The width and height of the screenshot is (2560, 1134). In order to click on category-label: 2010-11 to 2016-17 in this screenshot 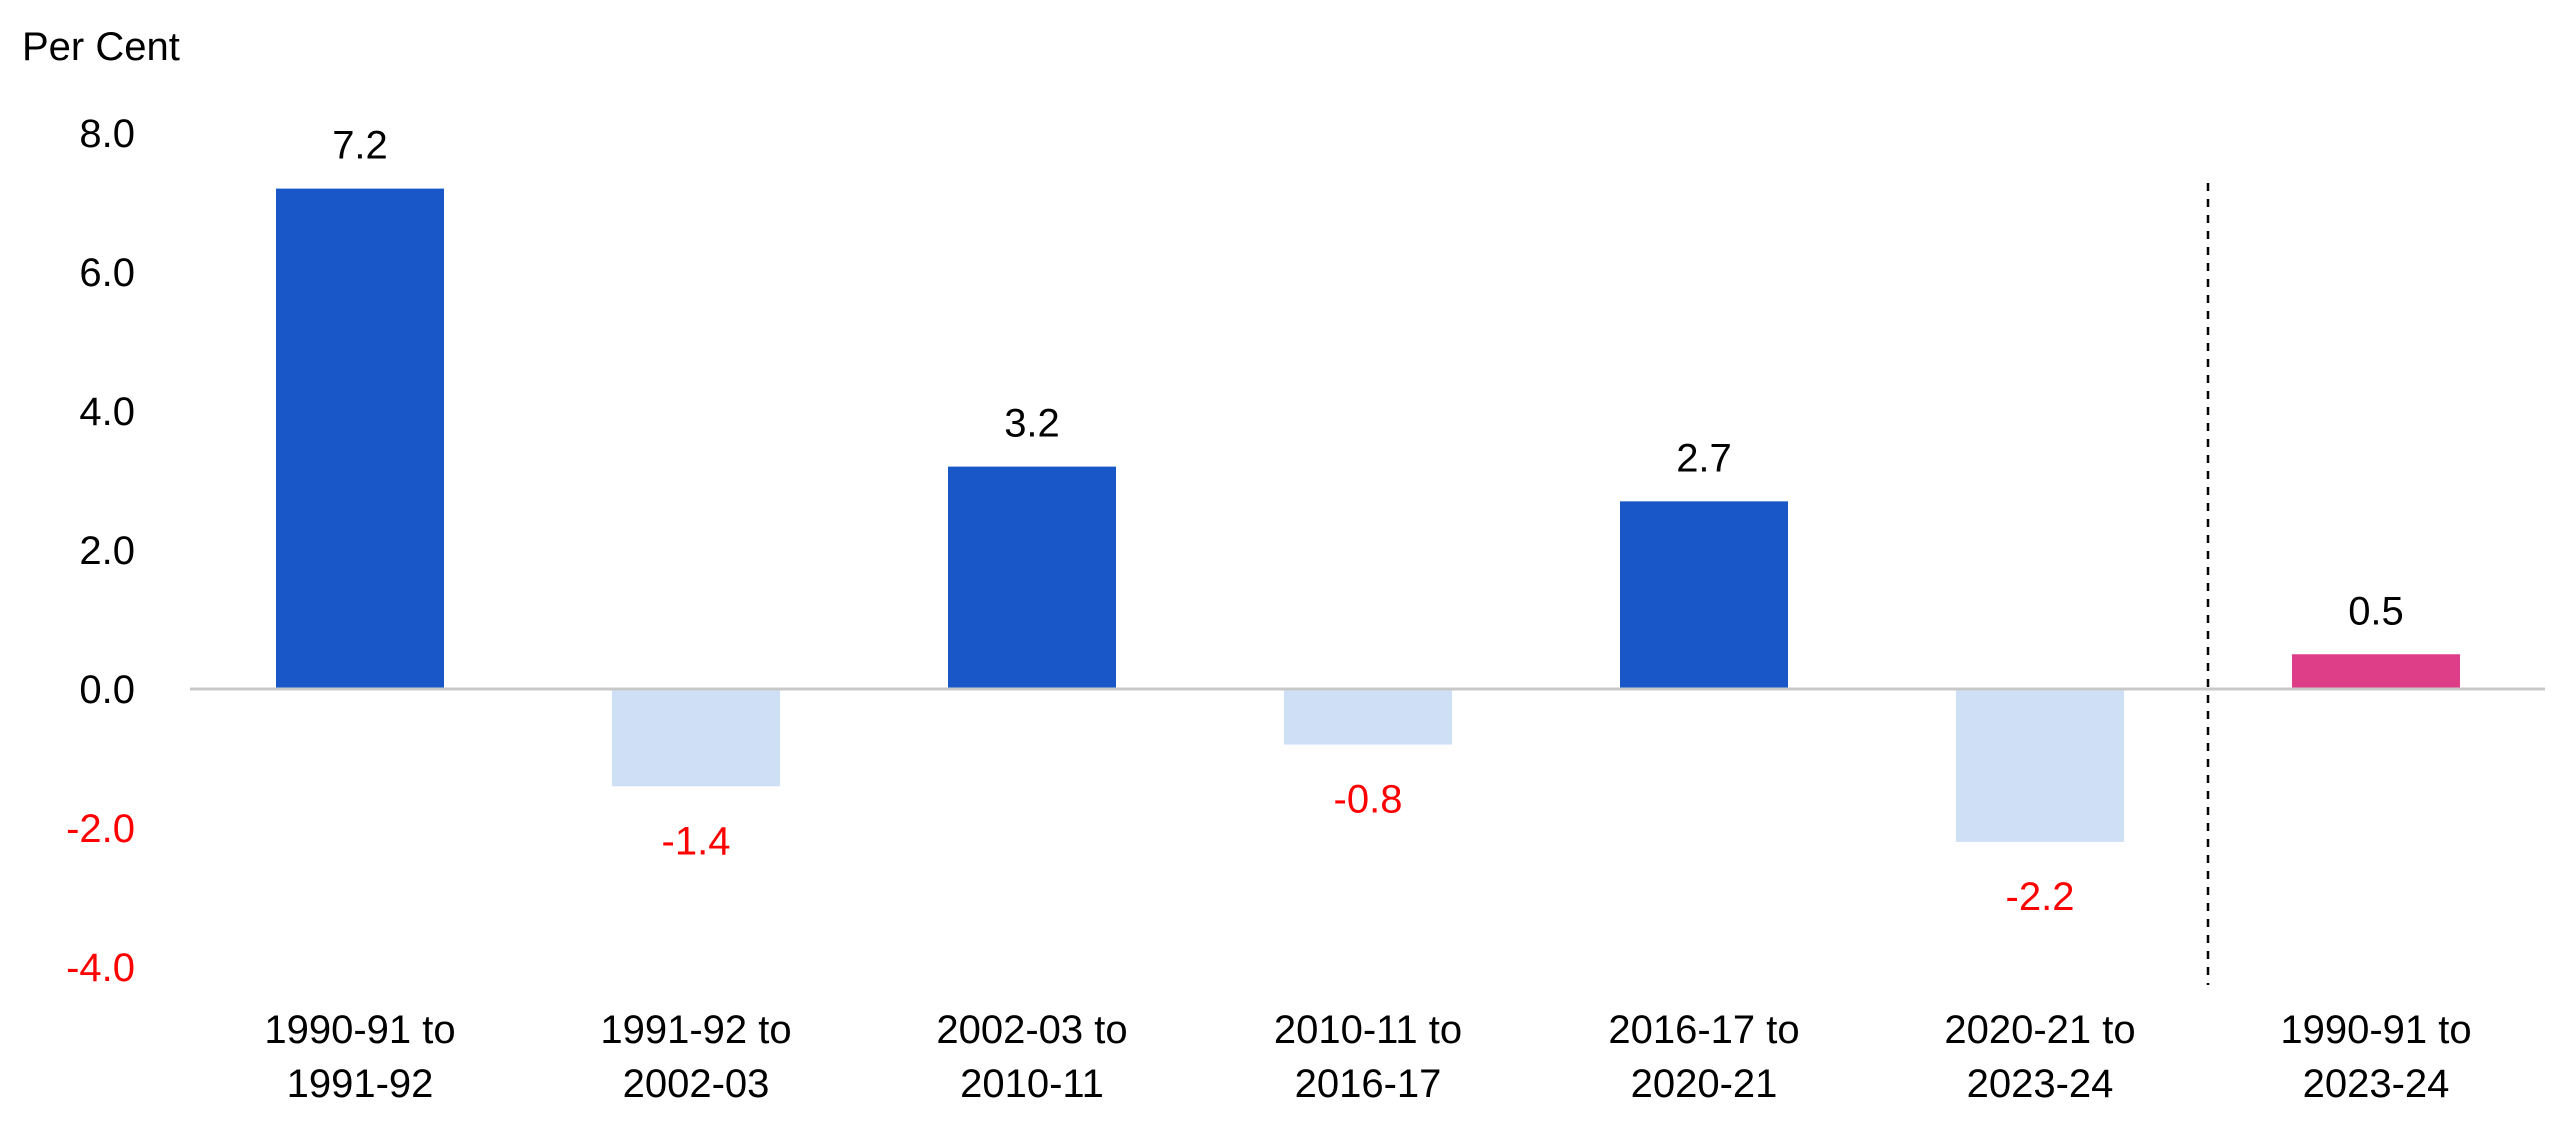, I will do `click(1368, 1057)`.